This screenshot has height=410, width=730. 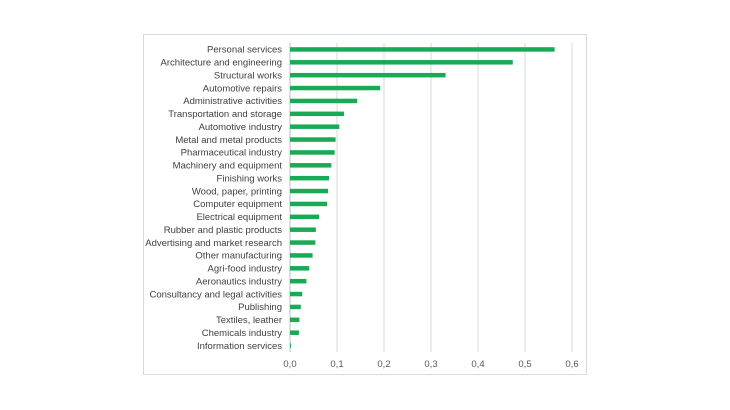 What do you see at coordinates (524, 364) in the screenshot?
I see `x-tick-label: 0,5` at bounding box center [524, 364].